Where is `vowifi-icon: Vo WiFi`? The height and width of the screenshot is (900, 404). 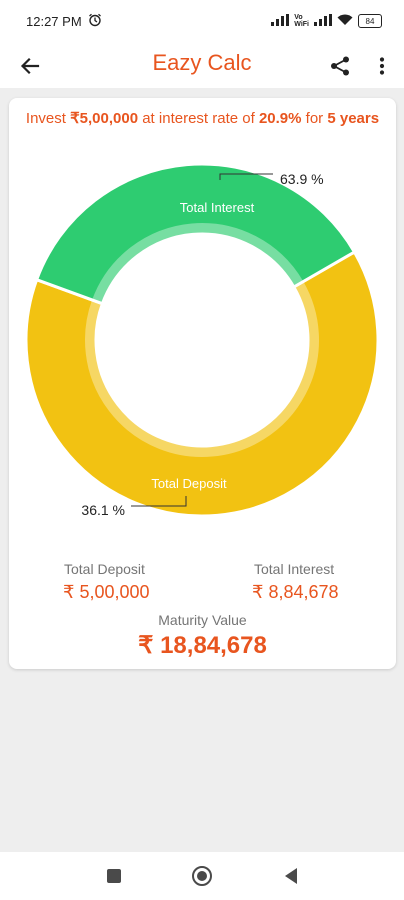 vowifi-icon: Vo WiFi is located at coordinates (301, 21).